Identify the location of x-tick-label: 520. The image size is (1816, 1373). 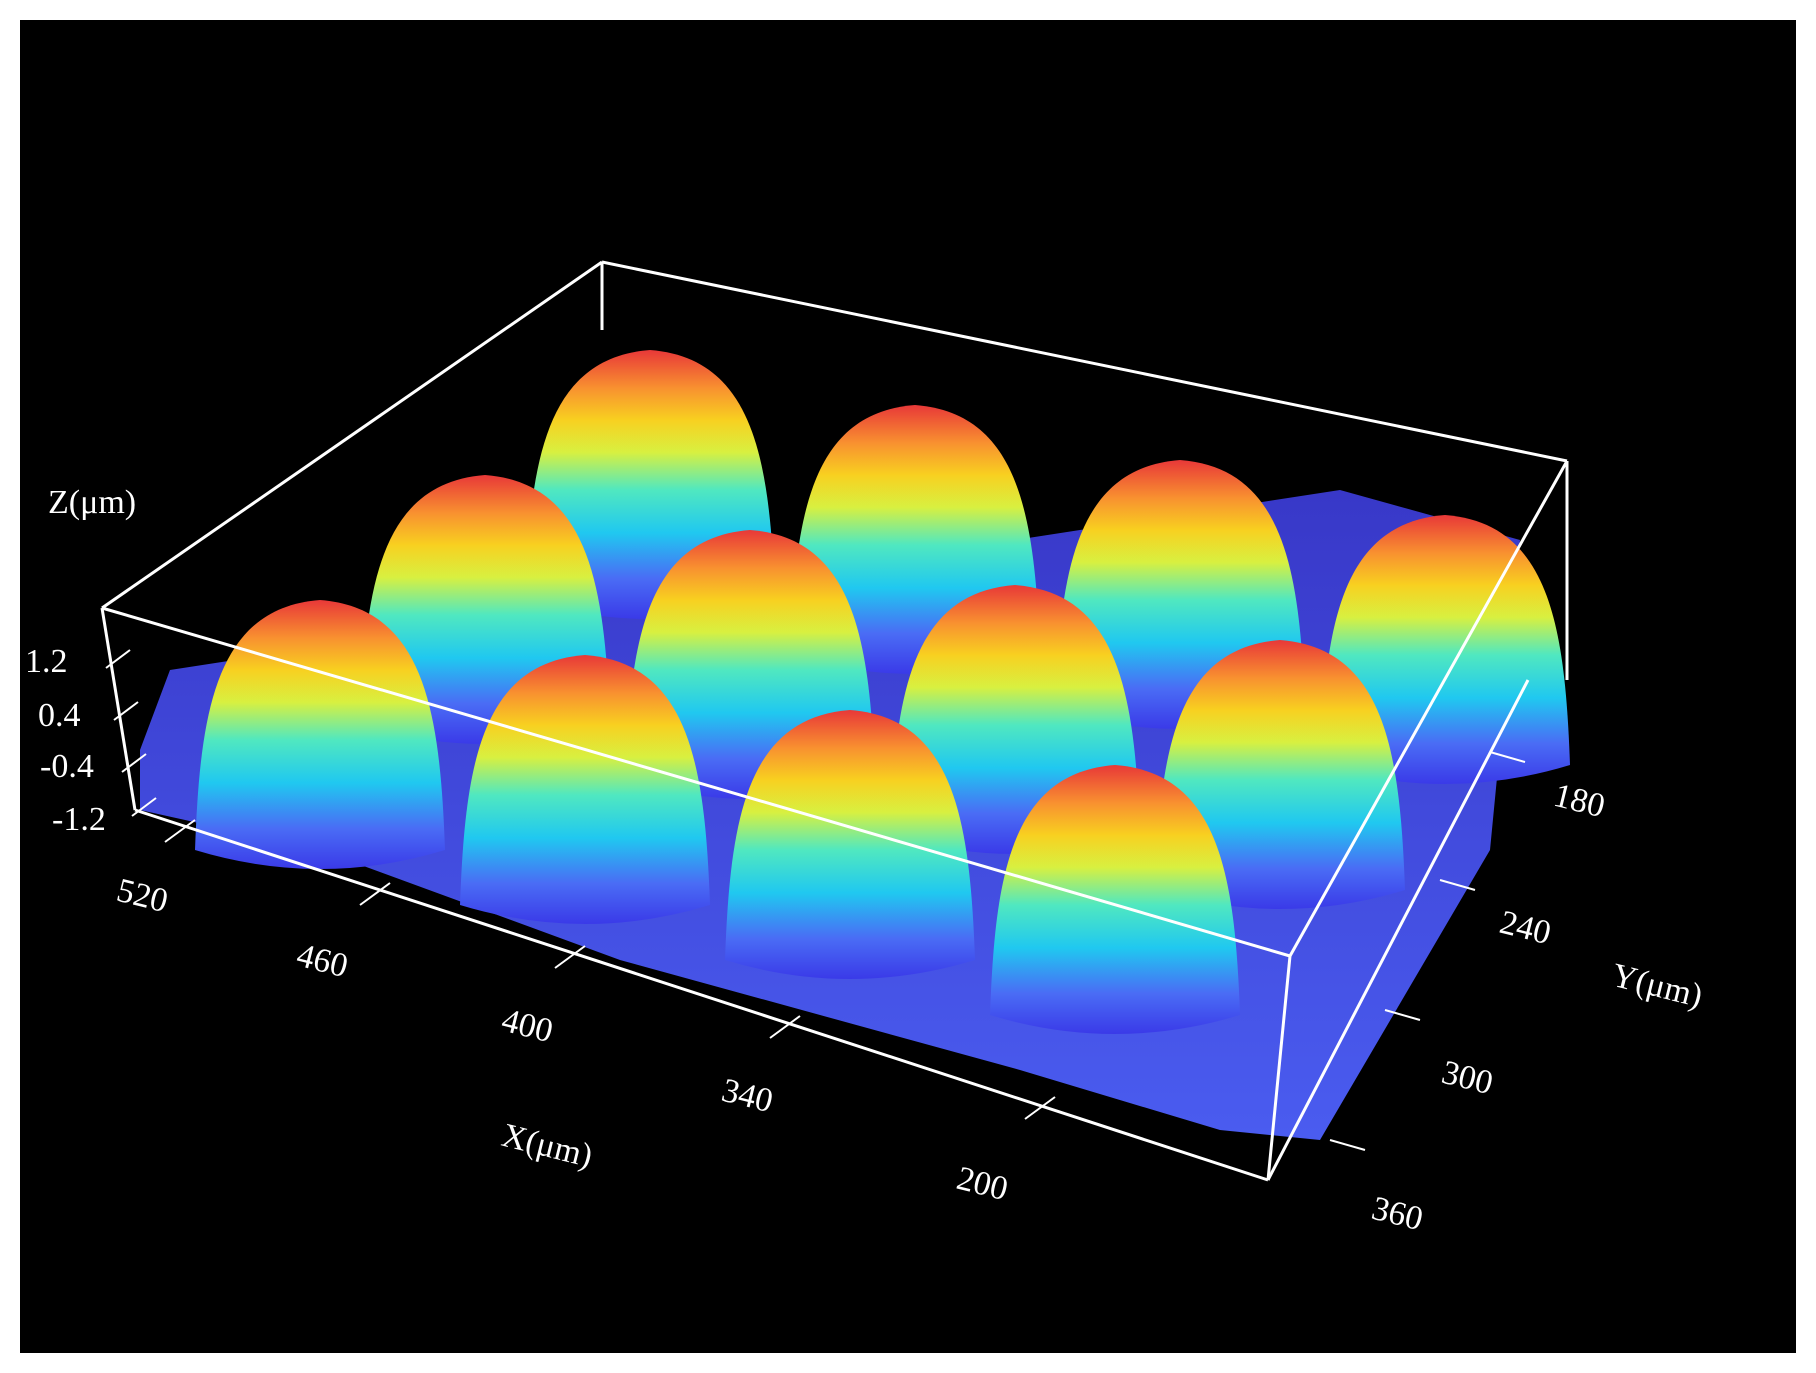
(142, 896).